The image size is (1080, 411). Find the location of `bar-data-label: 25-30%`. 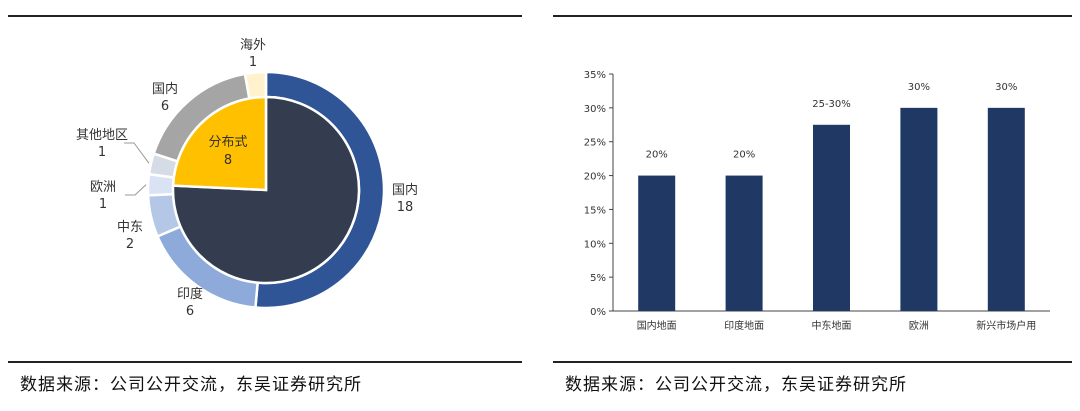

bar-data-label: 25-30% is located at coordinates (831, 104).